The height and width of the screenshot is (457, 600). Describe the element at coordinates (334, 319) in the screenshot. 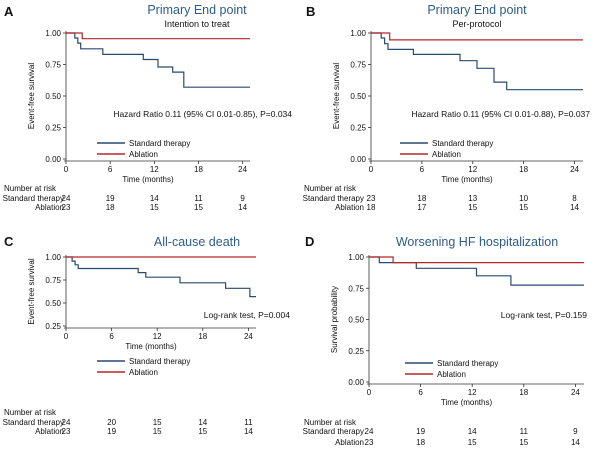

I see `y-axis-title: Survival probability` at that location.